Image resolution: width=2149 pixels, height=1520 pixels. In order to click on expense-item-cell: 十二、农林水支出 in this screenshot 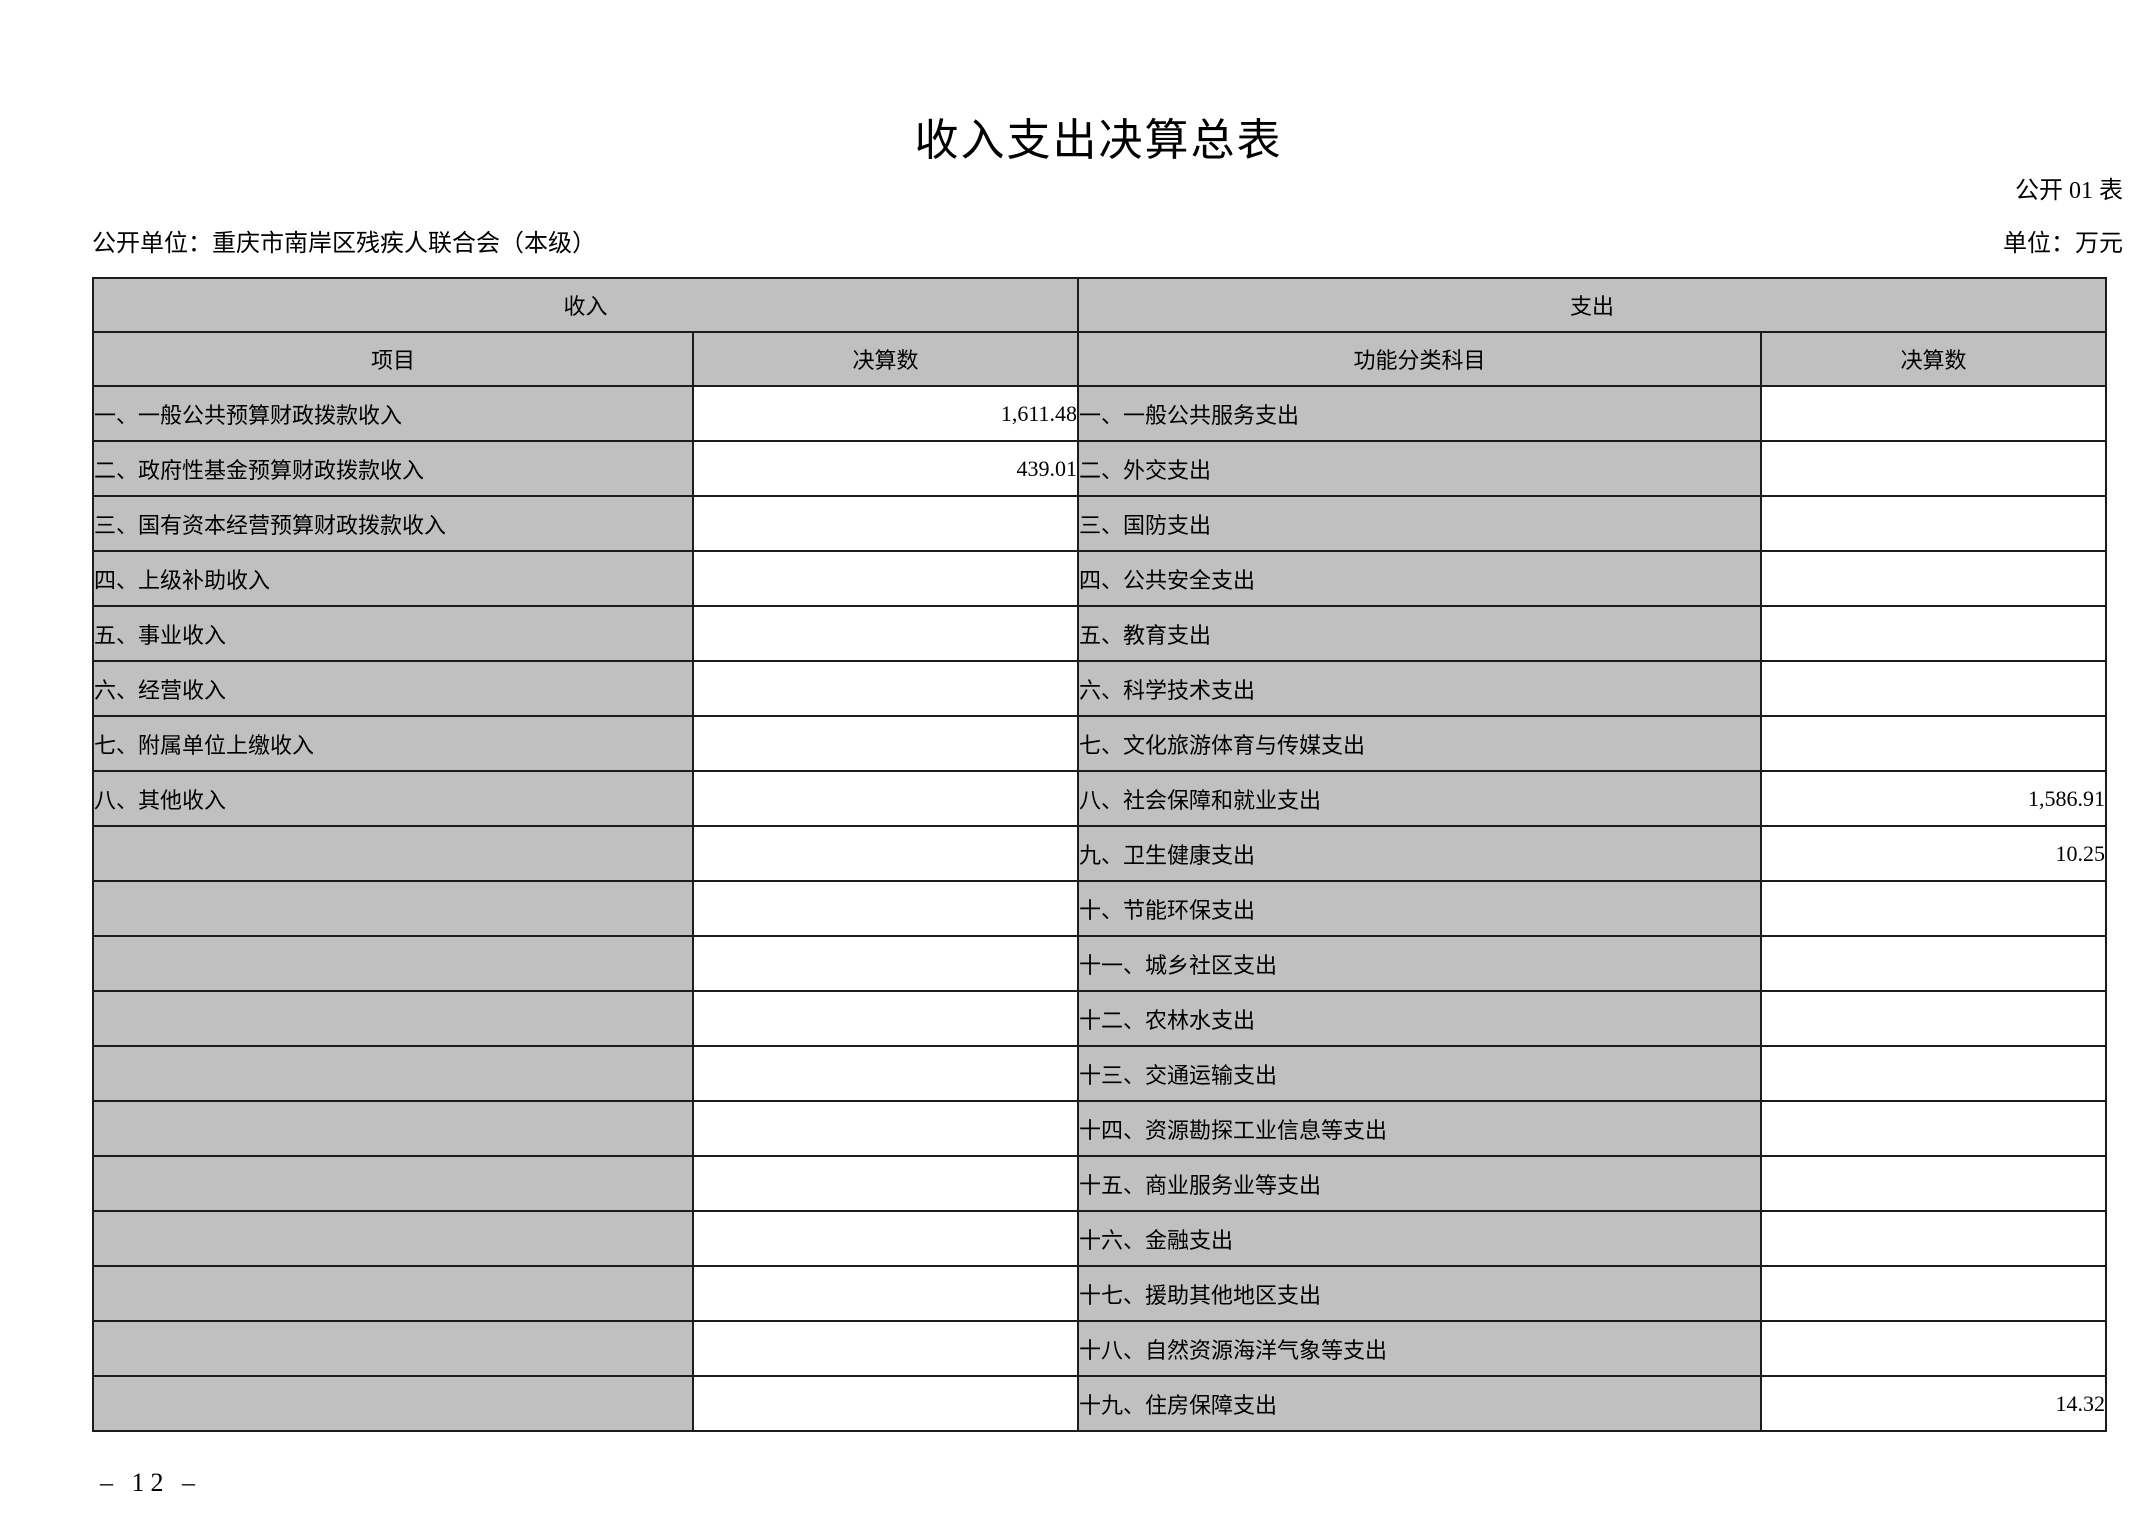, I will do `click(1420, 1018)`.